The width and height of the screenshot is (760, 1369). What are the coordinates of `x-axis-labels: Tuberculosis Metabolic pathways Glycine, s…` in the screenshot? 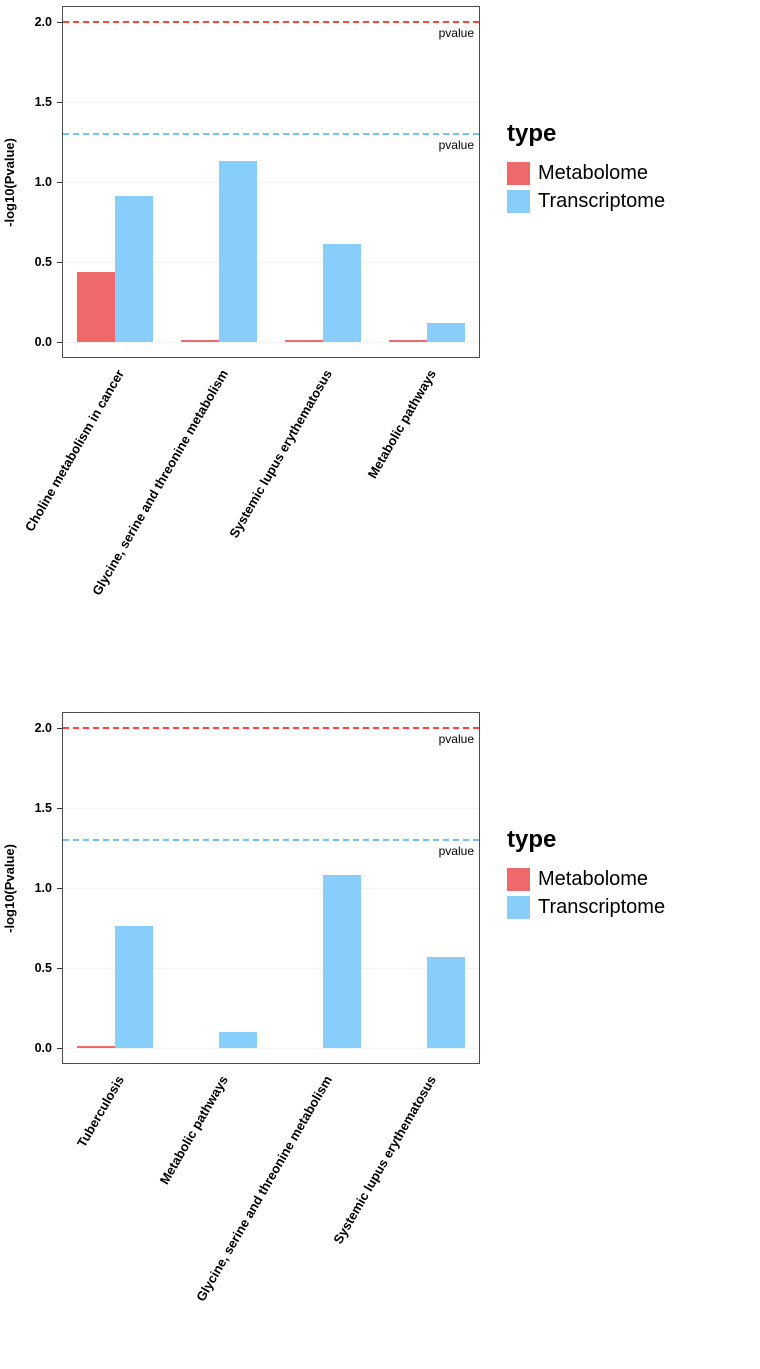 It's located at (271, 1218).